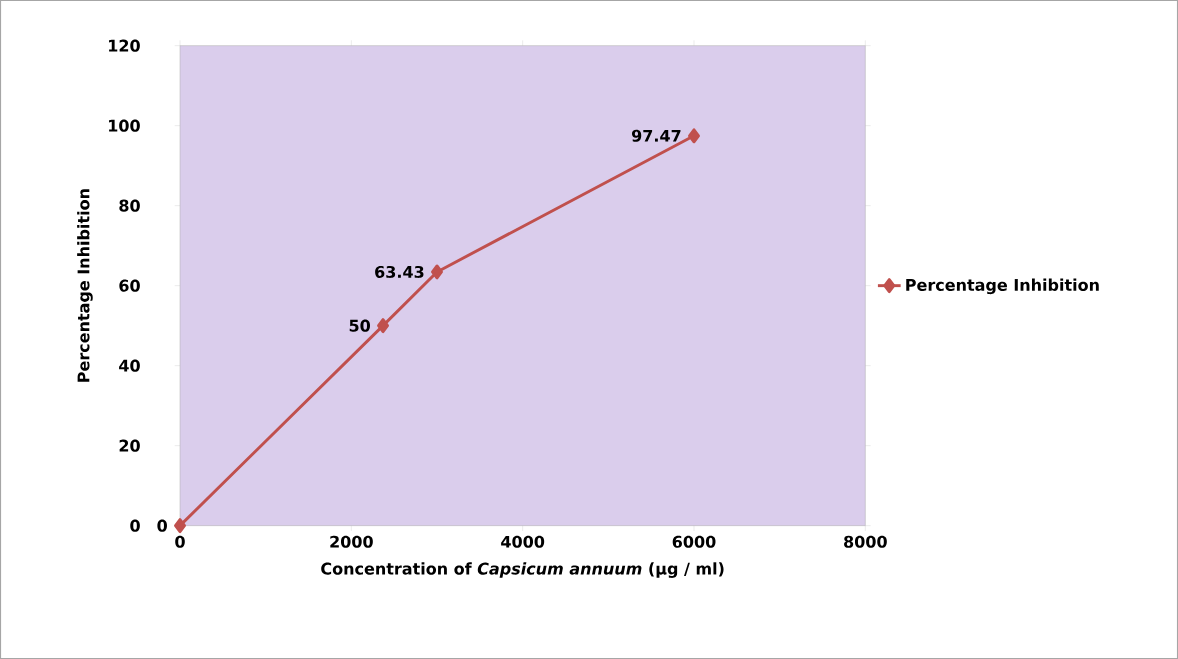 Image resolution: width=1178 pixels, height=659 pixels. What do you see at coordinates (694, 541) in the screenshot?
I see `x-tick-label: 6000` at bounding box center [694, 541].